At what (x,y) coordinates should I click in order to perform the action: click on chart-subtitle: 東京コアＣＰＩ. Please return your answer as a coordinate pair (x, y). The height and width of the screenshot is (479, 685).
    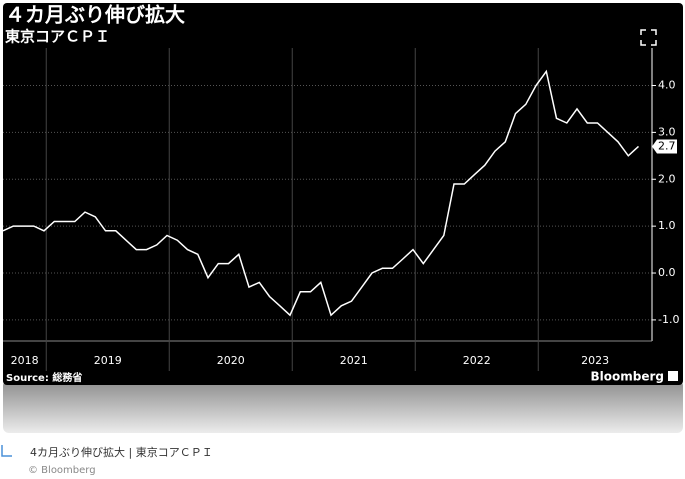
    Looking at the image, I should click on (57, 37).